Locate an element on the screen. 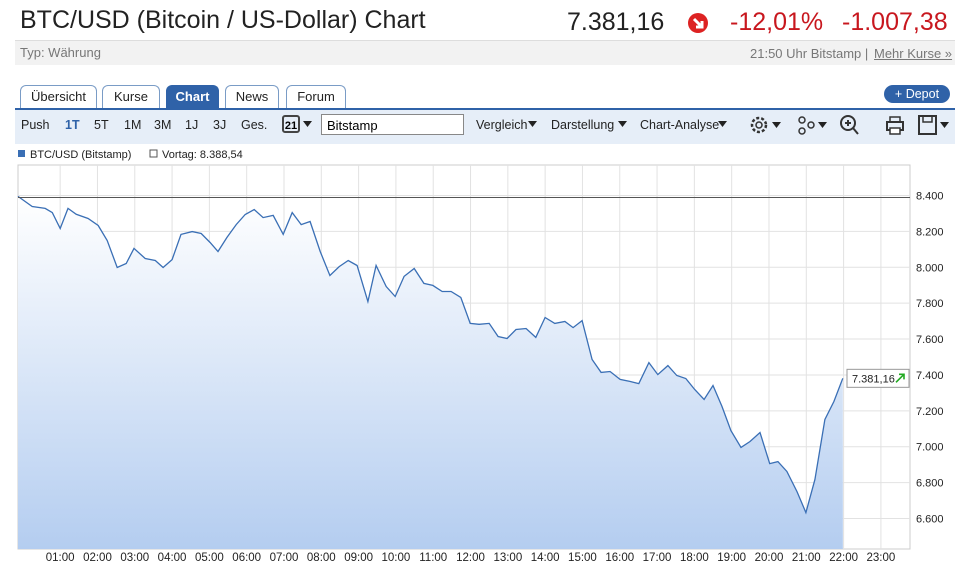 This screenshot has width=969, height=571. down-icon is located at coordinates (698, 23).